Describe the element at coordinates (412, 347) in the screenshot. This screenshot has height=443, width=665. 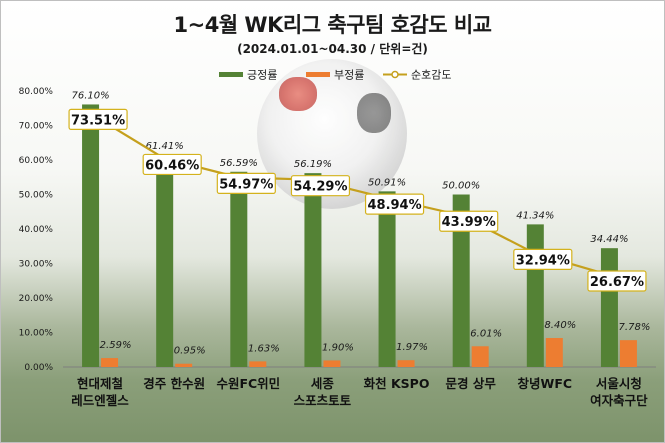
I see `bar-negative-label: 1.97%` at that location.